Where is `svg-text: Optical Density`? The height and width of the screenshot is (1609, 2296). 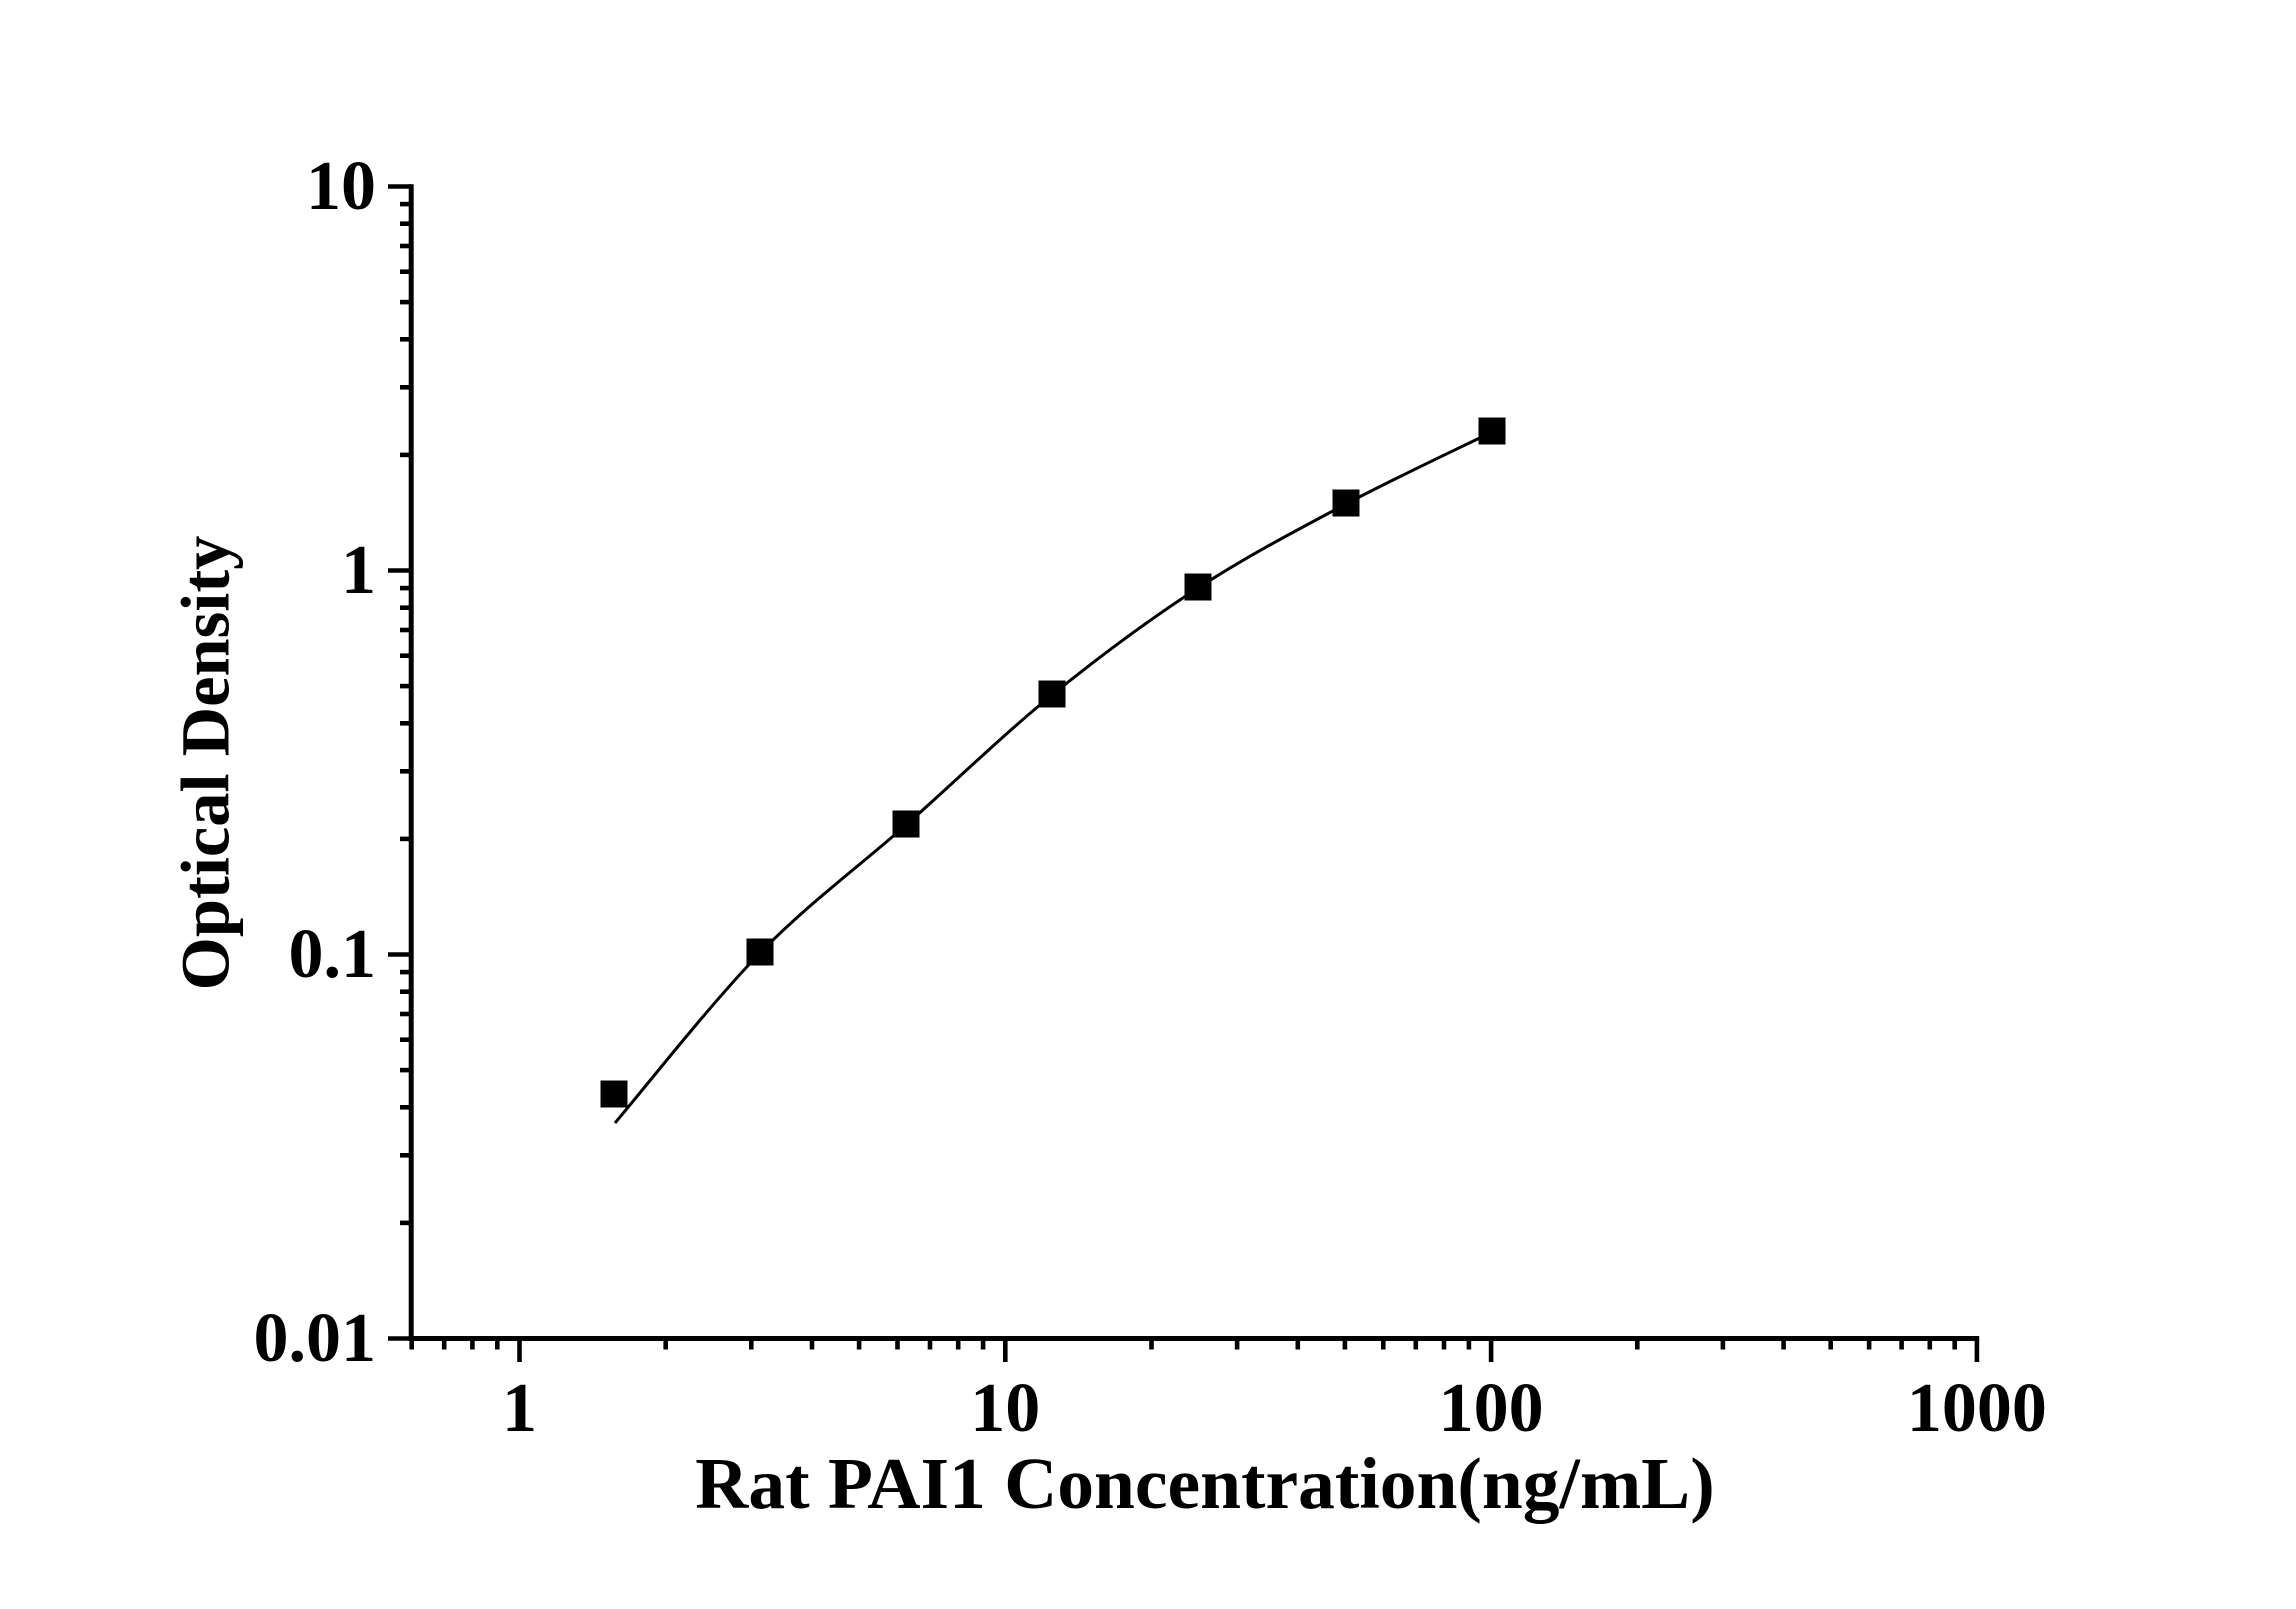 svg-text: Optical Density is located at coordinates (206, 763).